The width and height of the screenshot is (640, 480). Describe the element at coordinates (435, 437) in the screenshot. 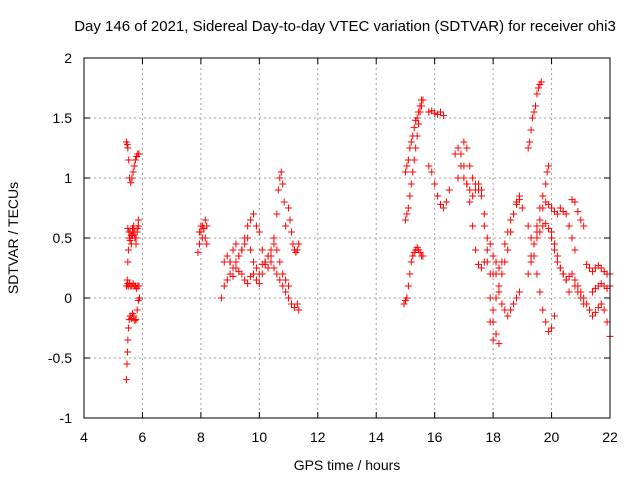

I see `x-tick-label: 16` at that location.